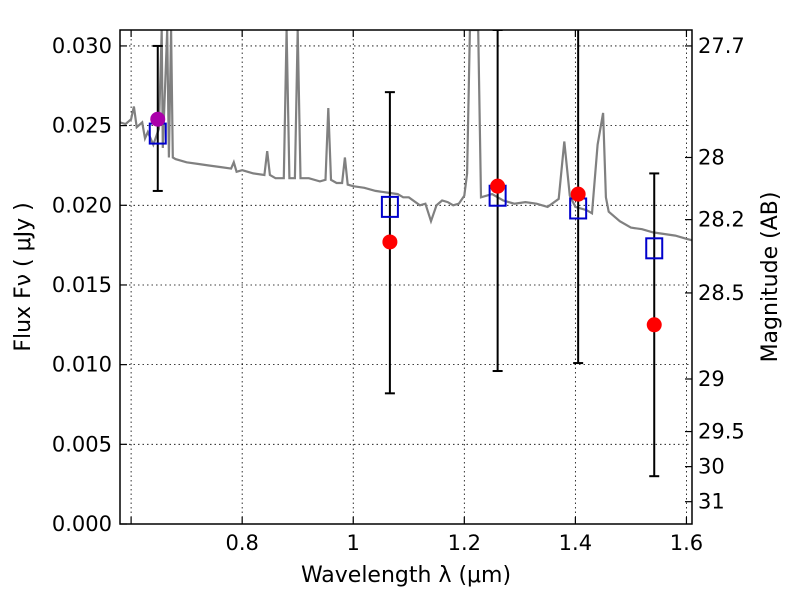 The height and width of the screenshot is (600, 800). What do you see at coordinates (711, 157) in the screenshot?
I see `magnitude-tick-label: 28` at bounding box center [711, 157].